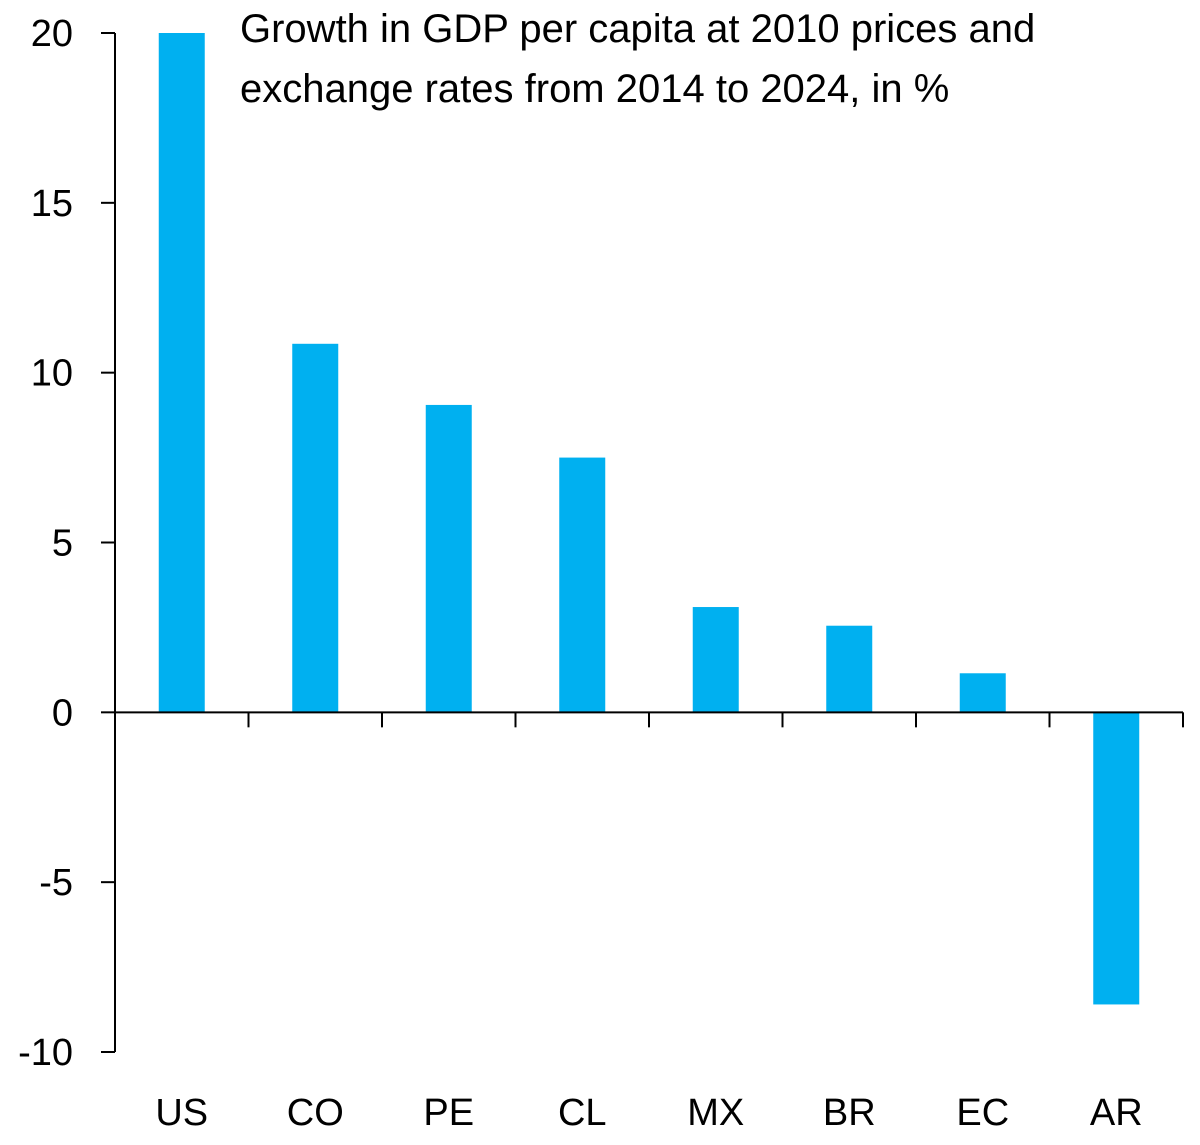  I want to click on bar-mx, so click(715, 660).